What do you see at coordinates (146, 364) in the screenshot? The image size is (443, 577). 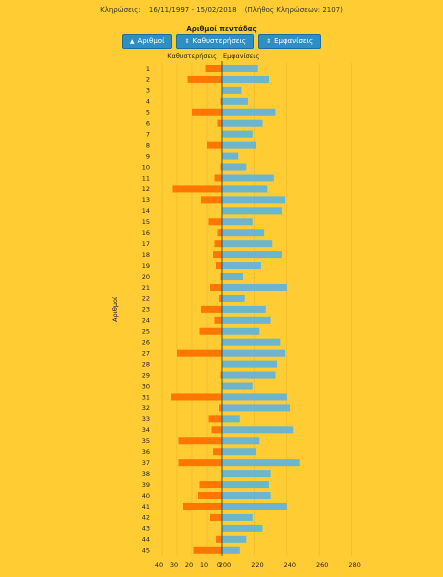 I see `number-label: 28` at bounding box center [146, 364].